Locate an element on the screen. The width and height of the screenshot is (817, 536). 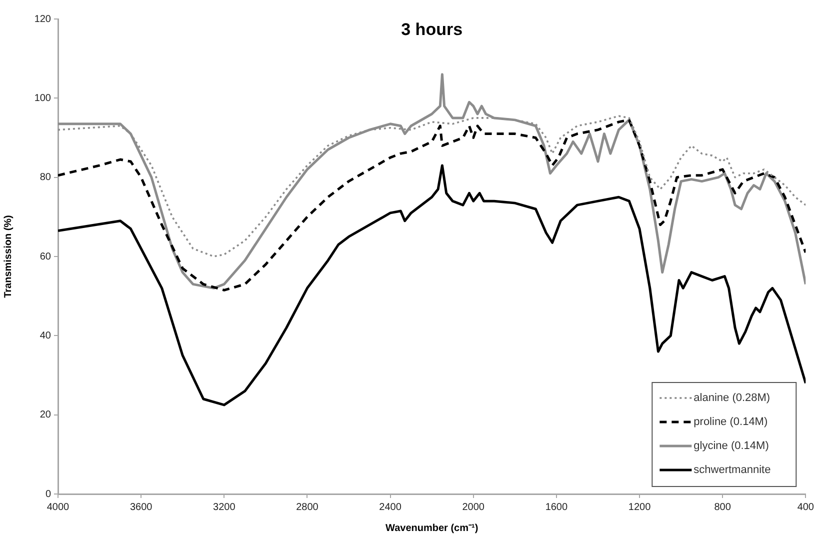
y-tick-label: 60 is located at coordinates (46, 256).